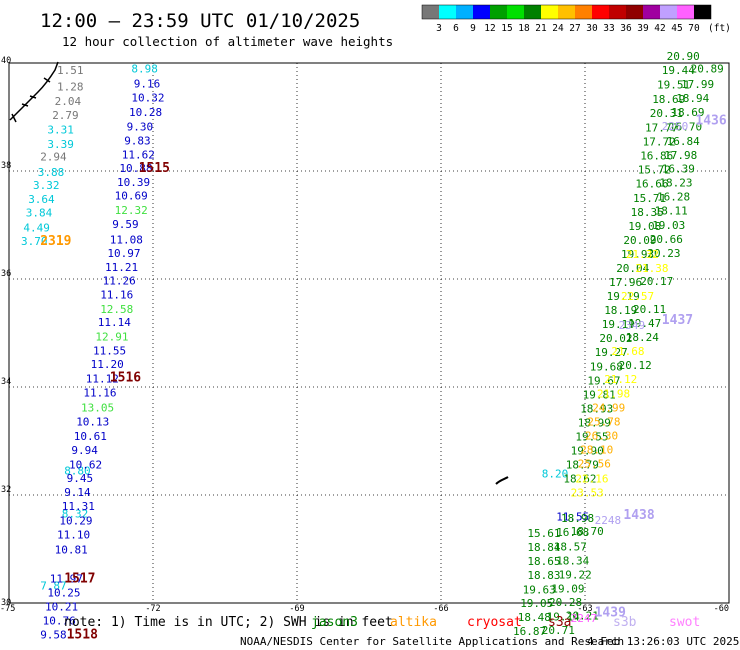 This screenshot has height=650, width=740. What do you see at coordinates (659, 142) in the screenshot?
I see `wave-height-value: 17.72` at bounding box center [659, 142].